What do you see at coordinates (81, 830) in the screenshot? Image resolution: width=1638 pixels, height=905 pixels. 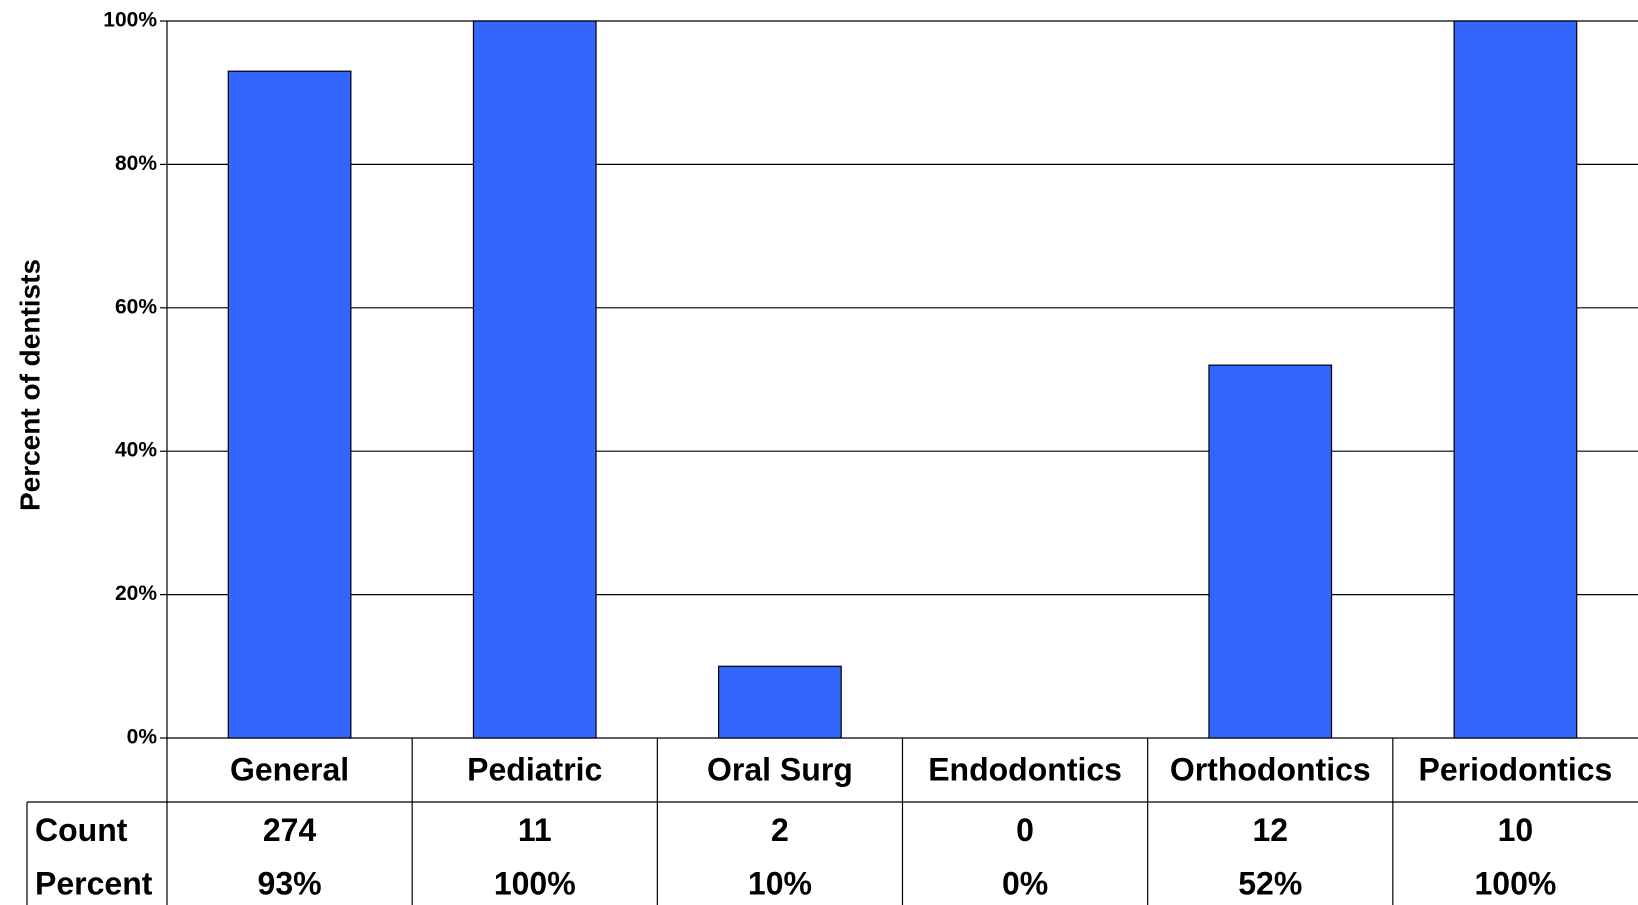 I see `row-header: Count` at bounding box center [81, 830].